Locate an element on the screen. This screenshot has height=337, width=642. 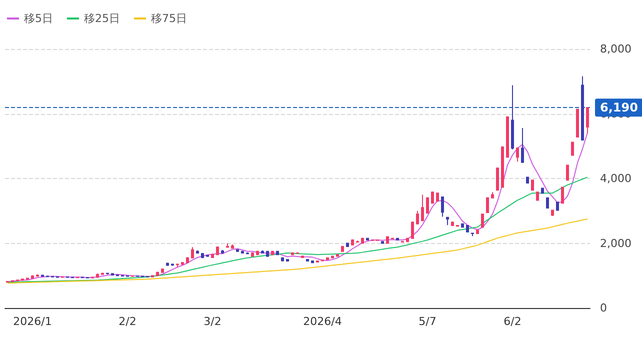
x-tick-label: 6/2 is located at coordinates (513, 321).